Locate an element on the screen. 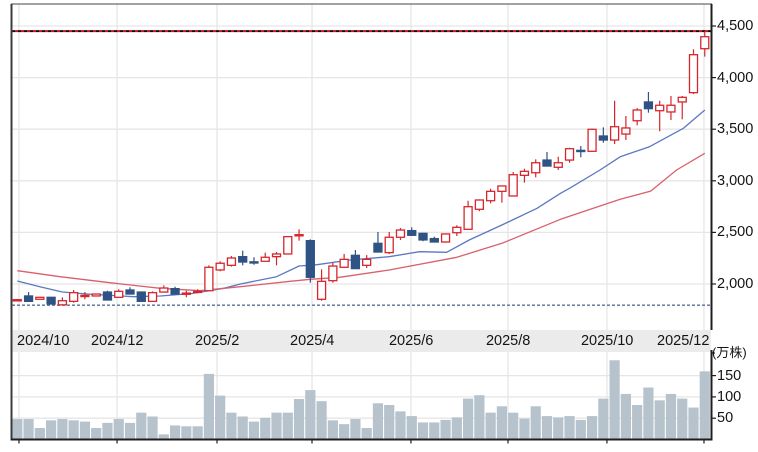 This screenshot has height=452, width=758. price-axis-label: 2,000 is located at coordinates (735, 284).